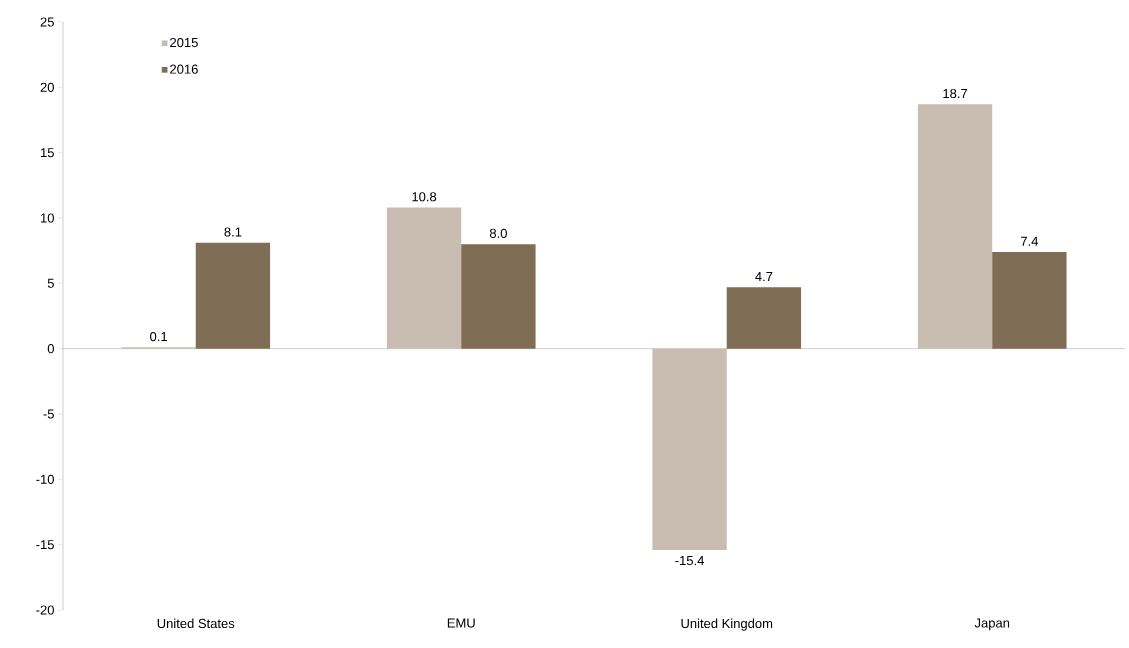 Image resolution: width=1129 pixels, height=648 pixels. What do you see at coordinates (50, 283) in the screenshot?
I see `y-tick-label: 5` at bounding box center [50, 283].